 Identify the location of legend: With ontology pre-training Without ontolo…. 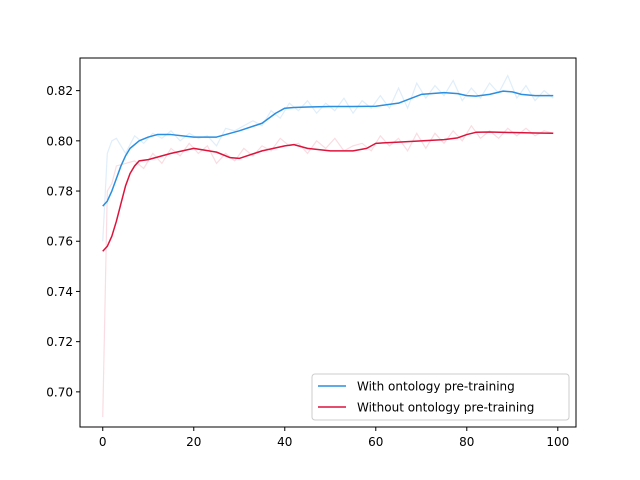
(440, 397).